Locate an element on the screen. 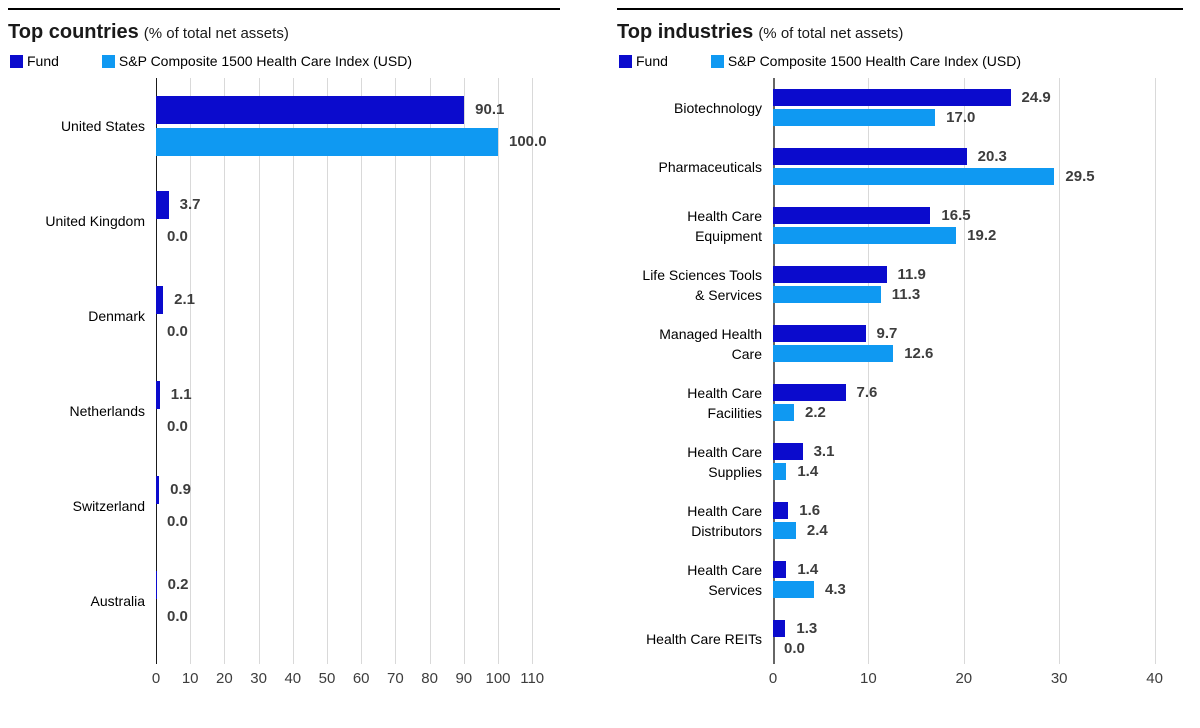 The width and height of the screenshot is (1200, 728). x-axis-tick-label: 50 is located at coordinates (327, 678).